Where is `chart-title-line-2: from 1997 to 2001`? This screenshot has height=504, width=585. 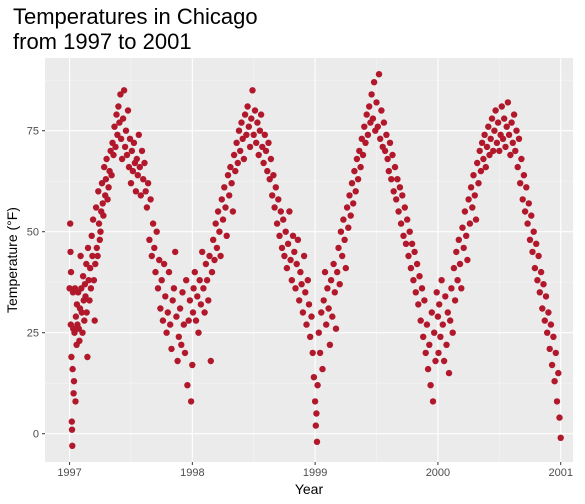
chart-title-line-2: from 1997 to 2001 is located at coordinates (102, 41).